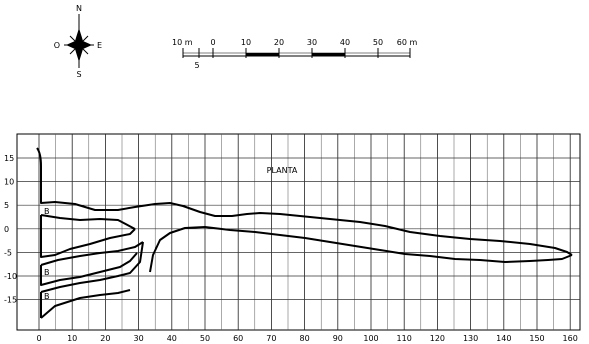  Describe the element at coordinates (503, 338) in the screenshot. I see `x-tick-label: 140` at that location.